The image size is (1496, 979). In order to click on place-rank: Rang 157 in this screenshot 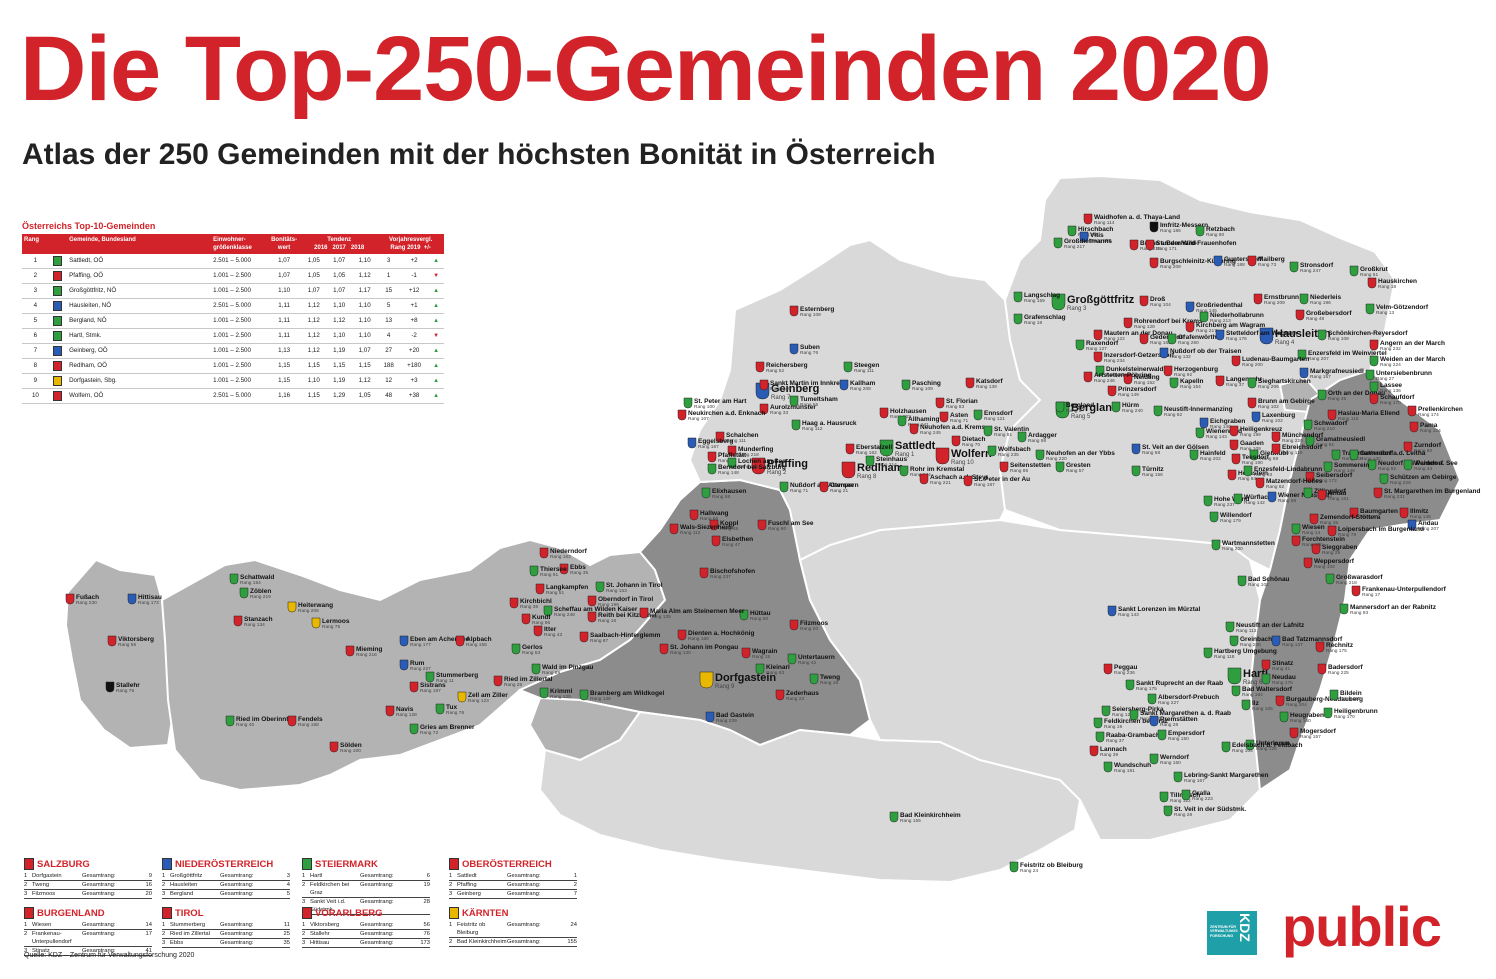, I will do `click(1320, 377)`.